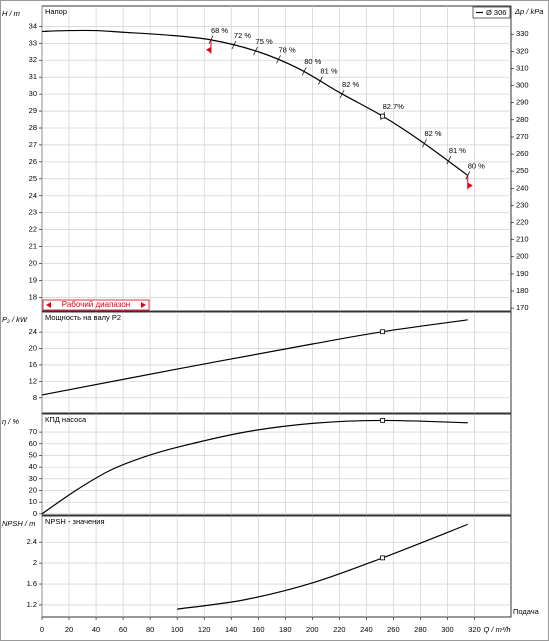  What do you see at coordinates (258, 629) in the screenshot?
I see `x-tick-label: 160` at bounding box center [258, 629].